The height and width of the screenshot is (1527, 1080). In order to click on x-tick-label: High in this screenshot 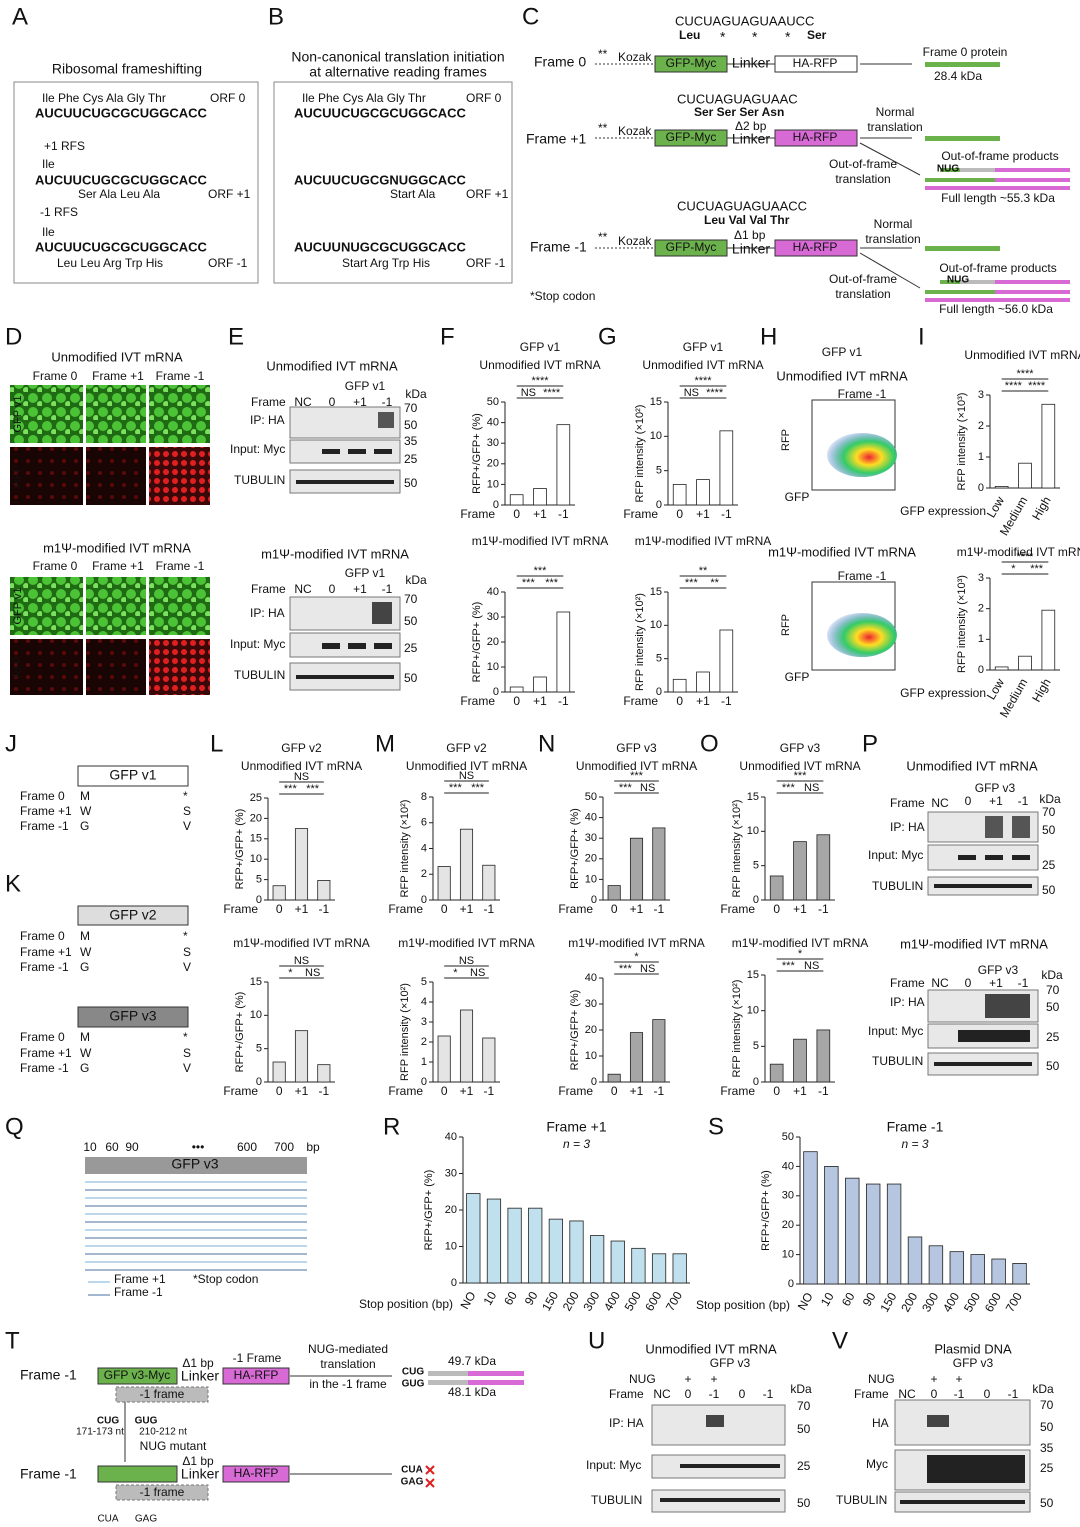, I will do `click(1041, 690)`.